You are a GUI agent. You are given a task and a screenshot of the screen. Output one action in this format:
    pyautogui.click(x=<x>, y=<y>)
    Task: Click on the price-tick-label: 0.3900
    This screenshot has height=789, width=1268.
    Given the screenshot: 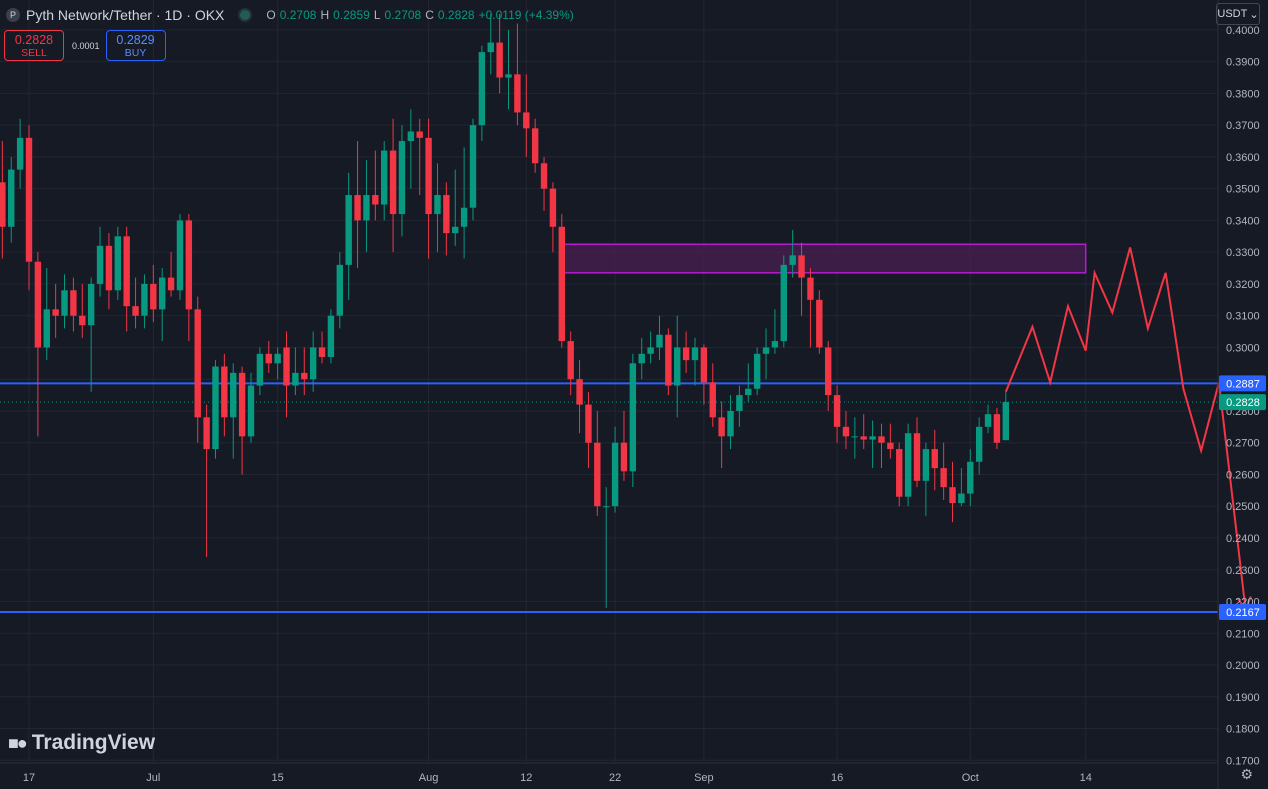 What is the action you would take?
    pyautogui.click(x=1243, y=63)
    